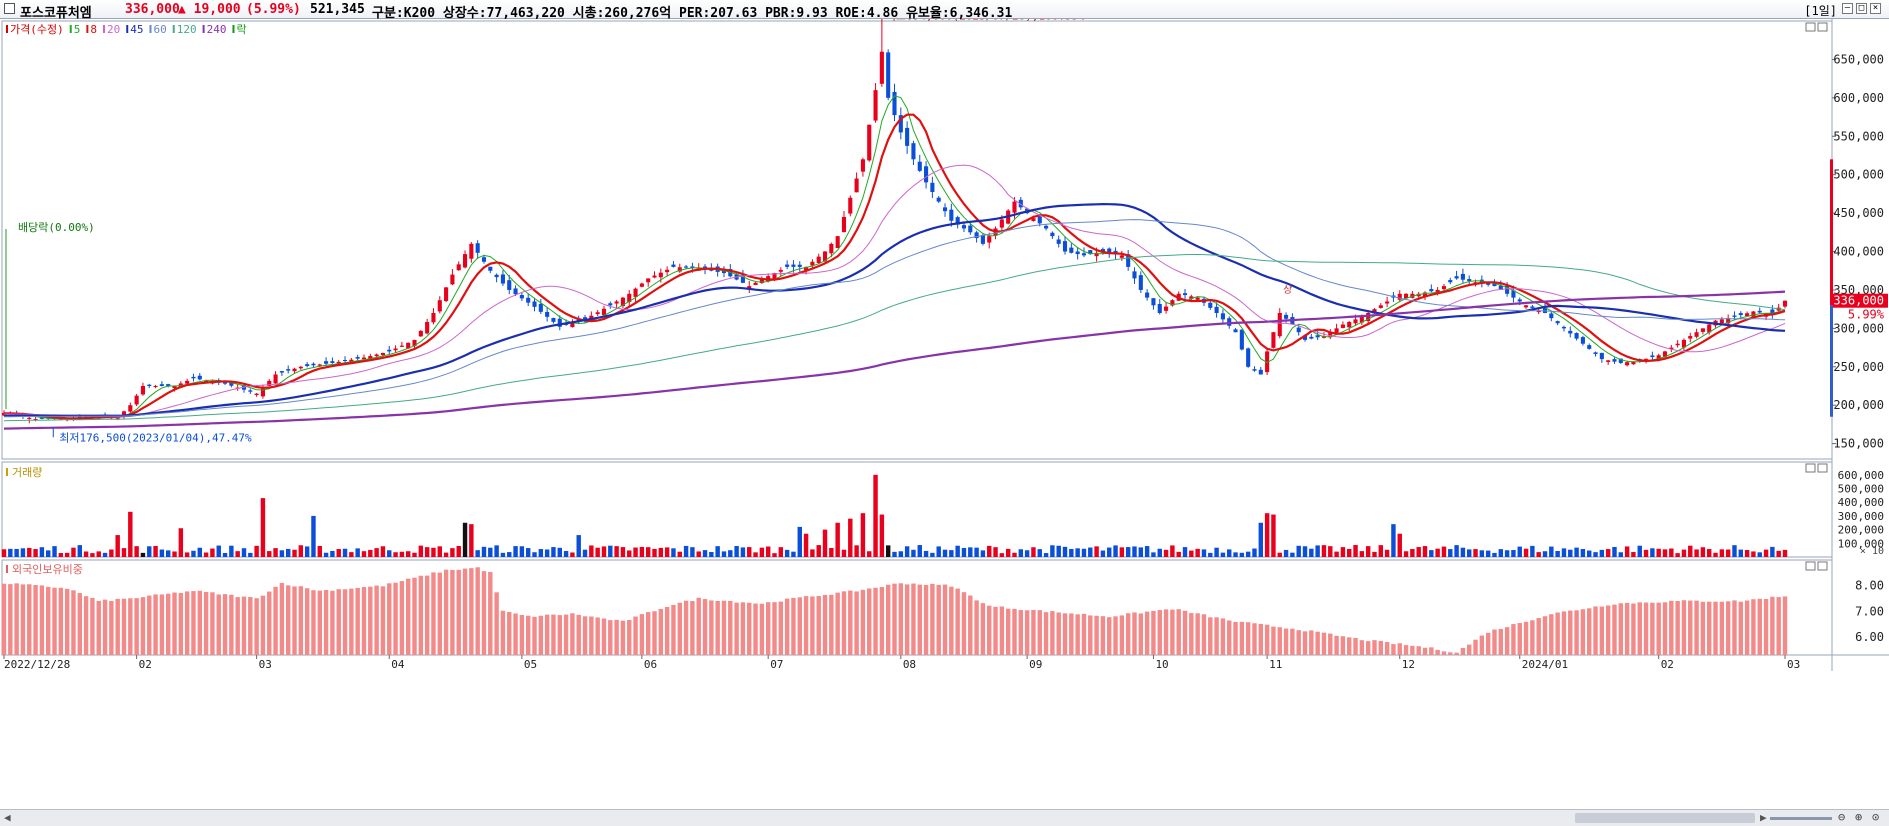 The width and height of the screenshot is (1889, 826). What do you see at coordinates (37, 29) in the screenshot?
I see `legend-label: 가격(수정)` at bounding box center [37, 29].